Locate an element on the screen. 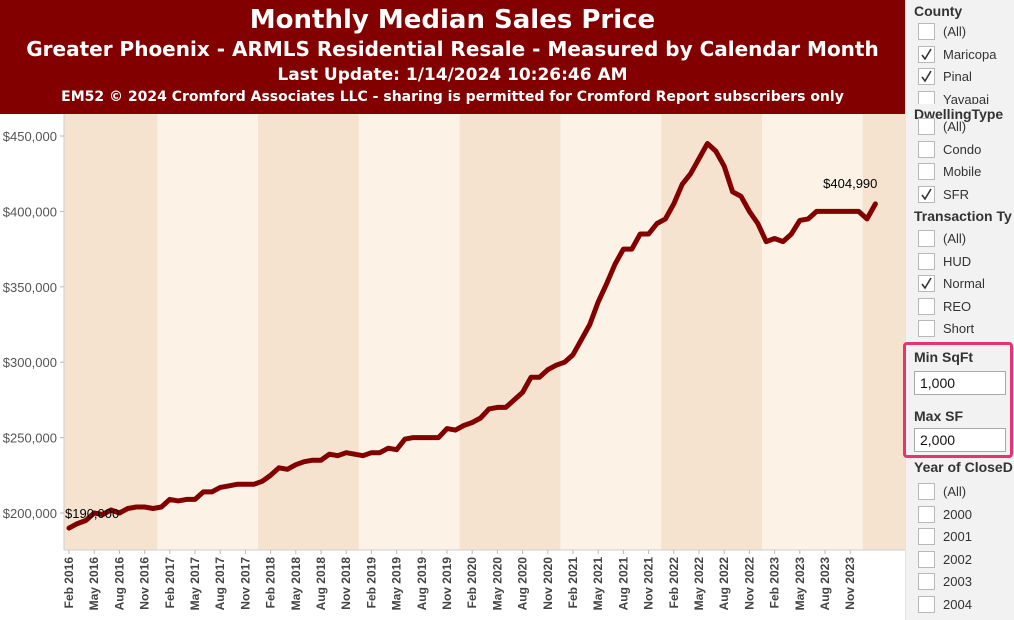 Image resolution: width=1014 pixels, height=620 pixels. x-tick-label: Aug 2022 is located at coordinates (724, 584).